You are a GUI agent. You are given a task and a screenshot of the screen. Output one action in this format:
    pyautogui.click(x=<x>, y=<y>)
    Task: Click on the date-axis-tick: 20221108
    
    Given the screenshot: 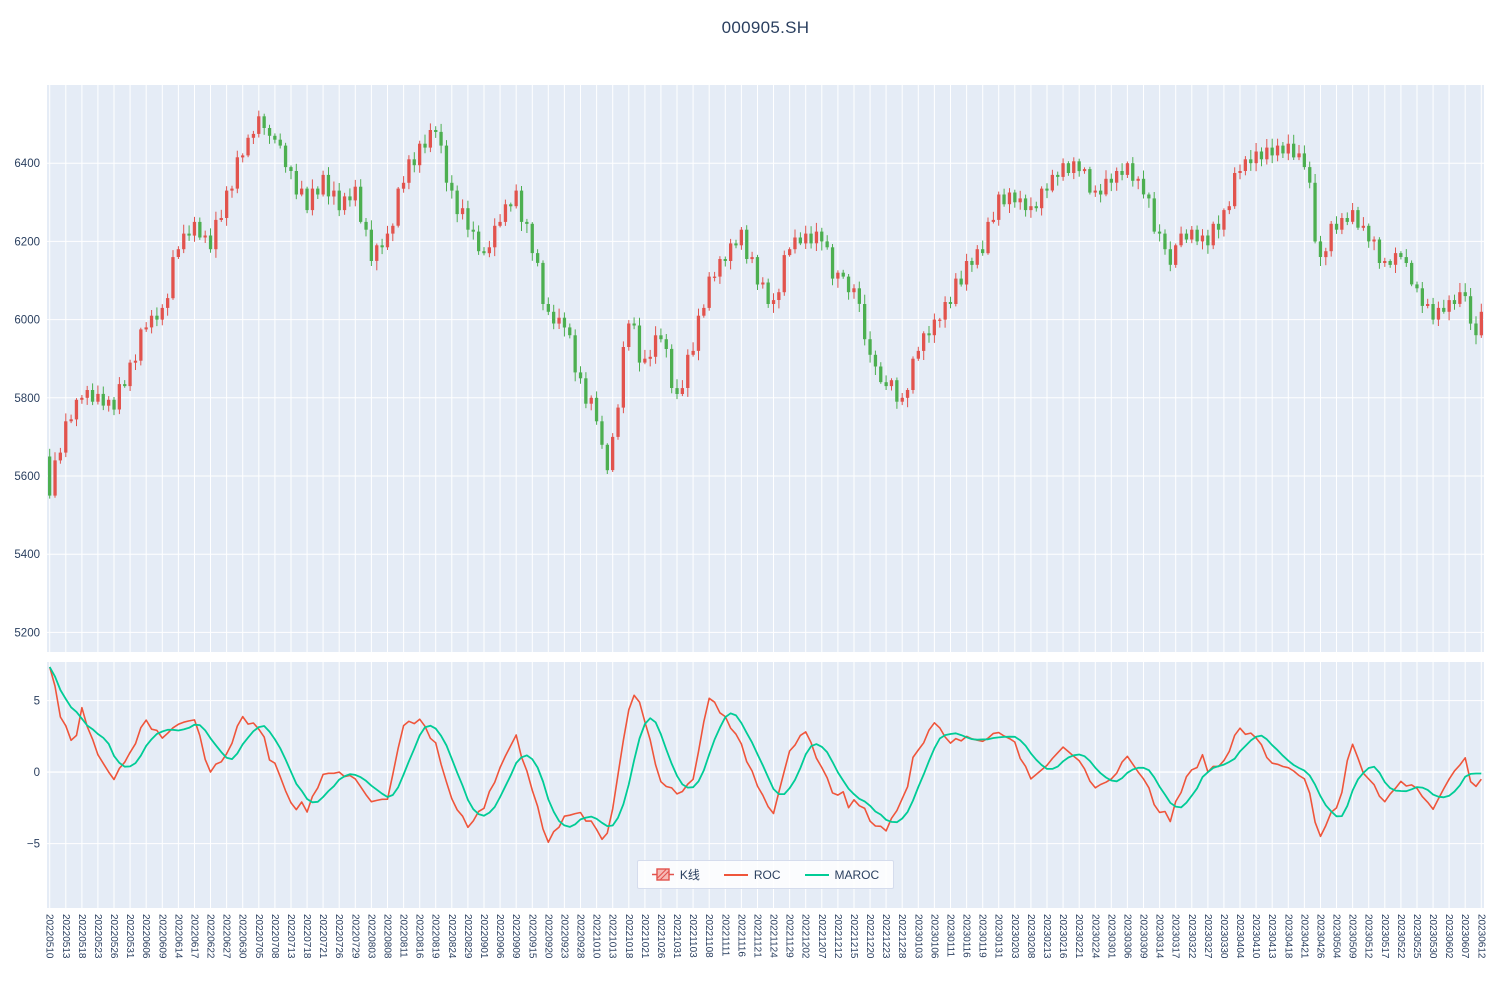 What is the action you would take?
    pyautogui.click(x=708, y=936)
    